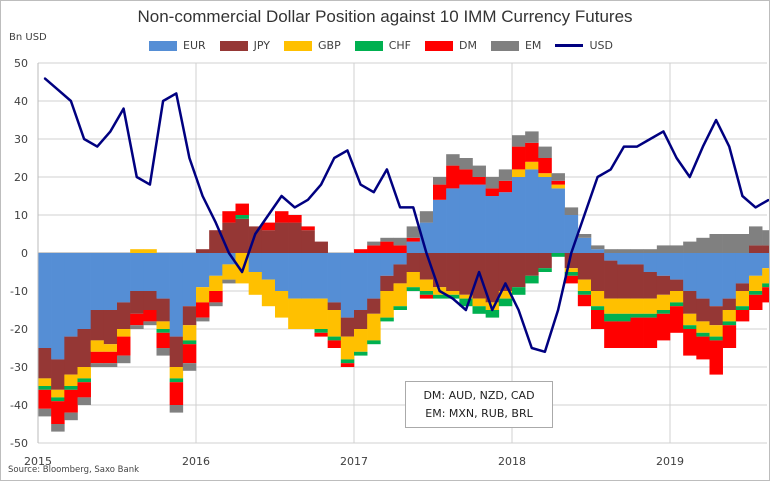  Describe the element at coordinates (533, 45) in the screenshot. I see `legend-label: EM` at that location.